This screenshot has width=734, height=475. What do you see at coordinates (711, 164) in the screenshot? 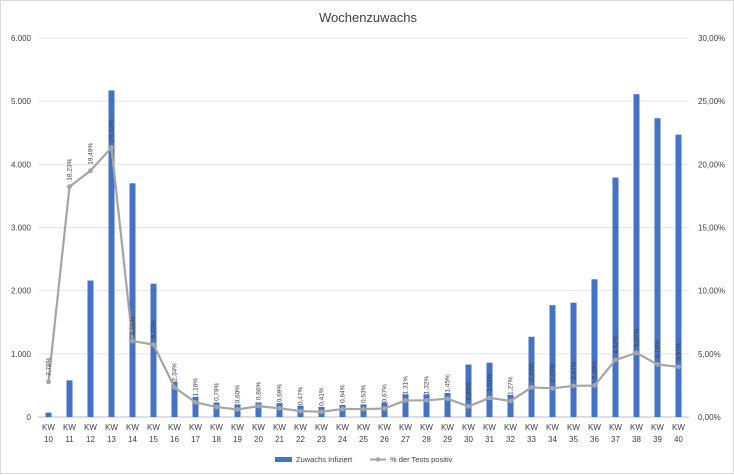
I see `y2-tick-label: 20,00%` at bounding box center [711, 164].